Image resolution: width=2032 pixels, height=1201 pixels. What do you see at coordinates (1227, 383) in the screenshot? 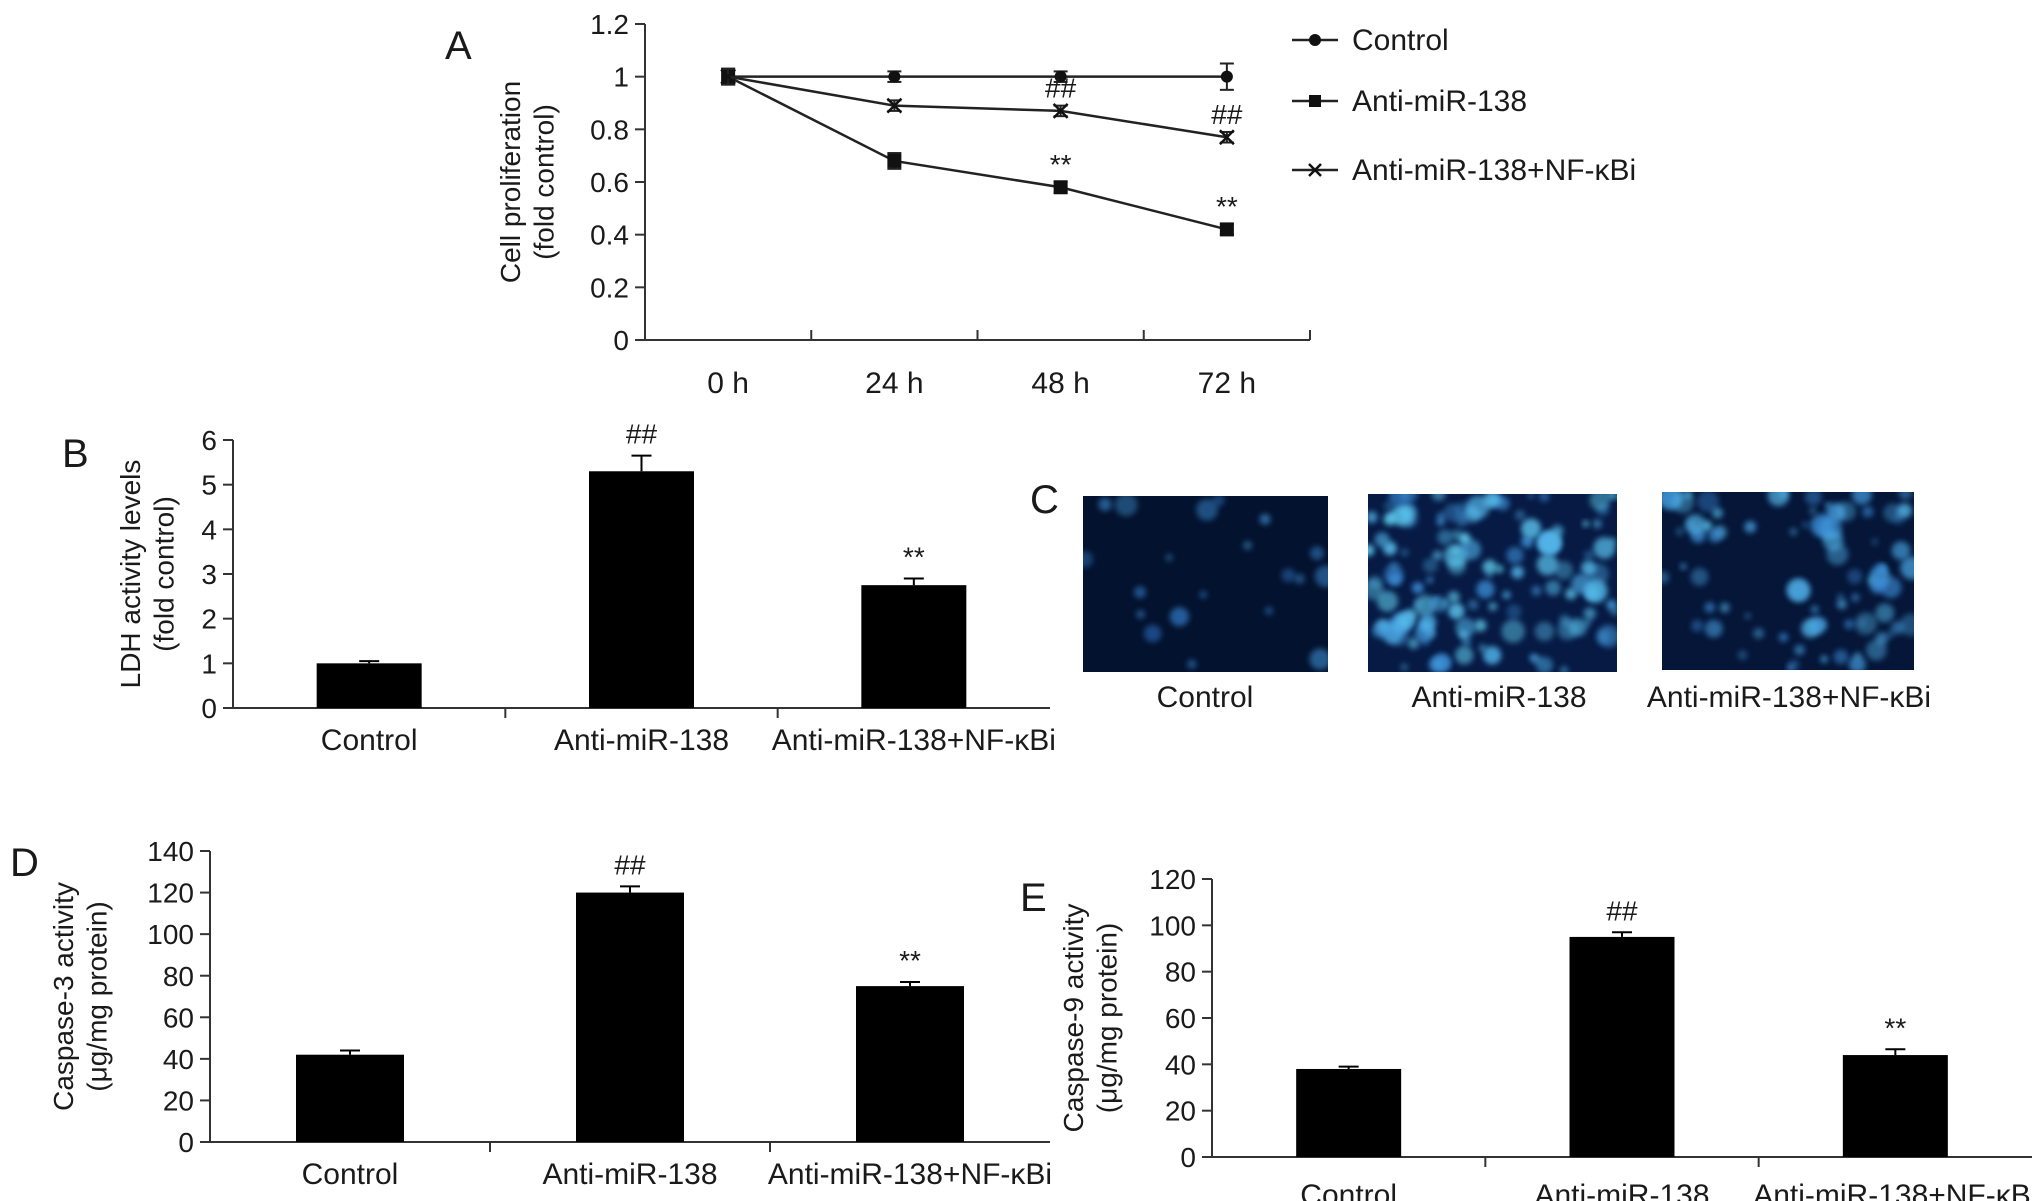
I see `panelA-category-label: 72 h` at bounding box center [1227, 383].